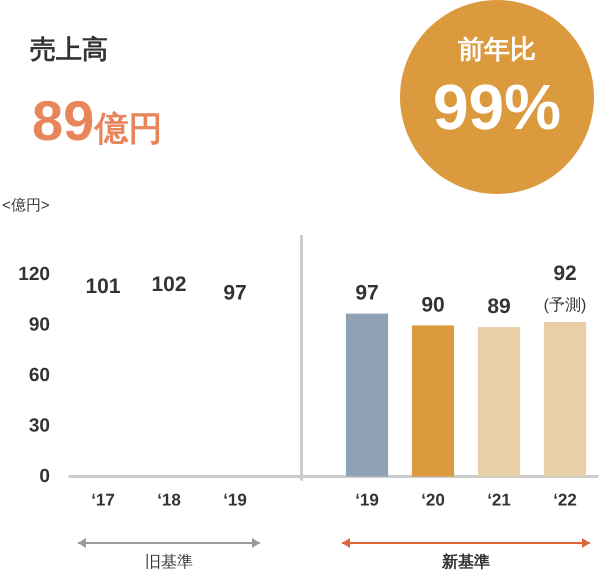 This screenshot has width=602, height=573. What do you see at coordinates (565, 500) in the screenshot?
I see `x-tick-label: ‘22` at bounding box center [565, 500].